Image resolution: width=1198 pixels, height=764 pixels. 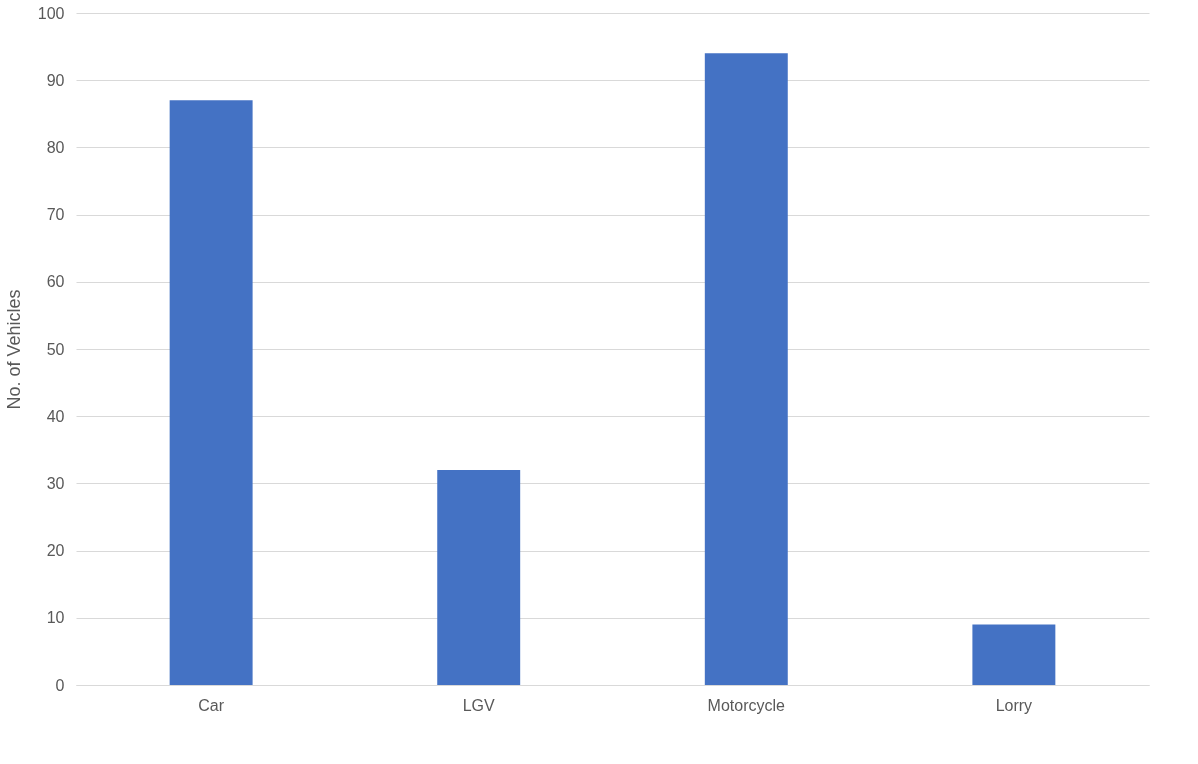 I want to click on y-tick-label: 80, so click(x=55, y=147).